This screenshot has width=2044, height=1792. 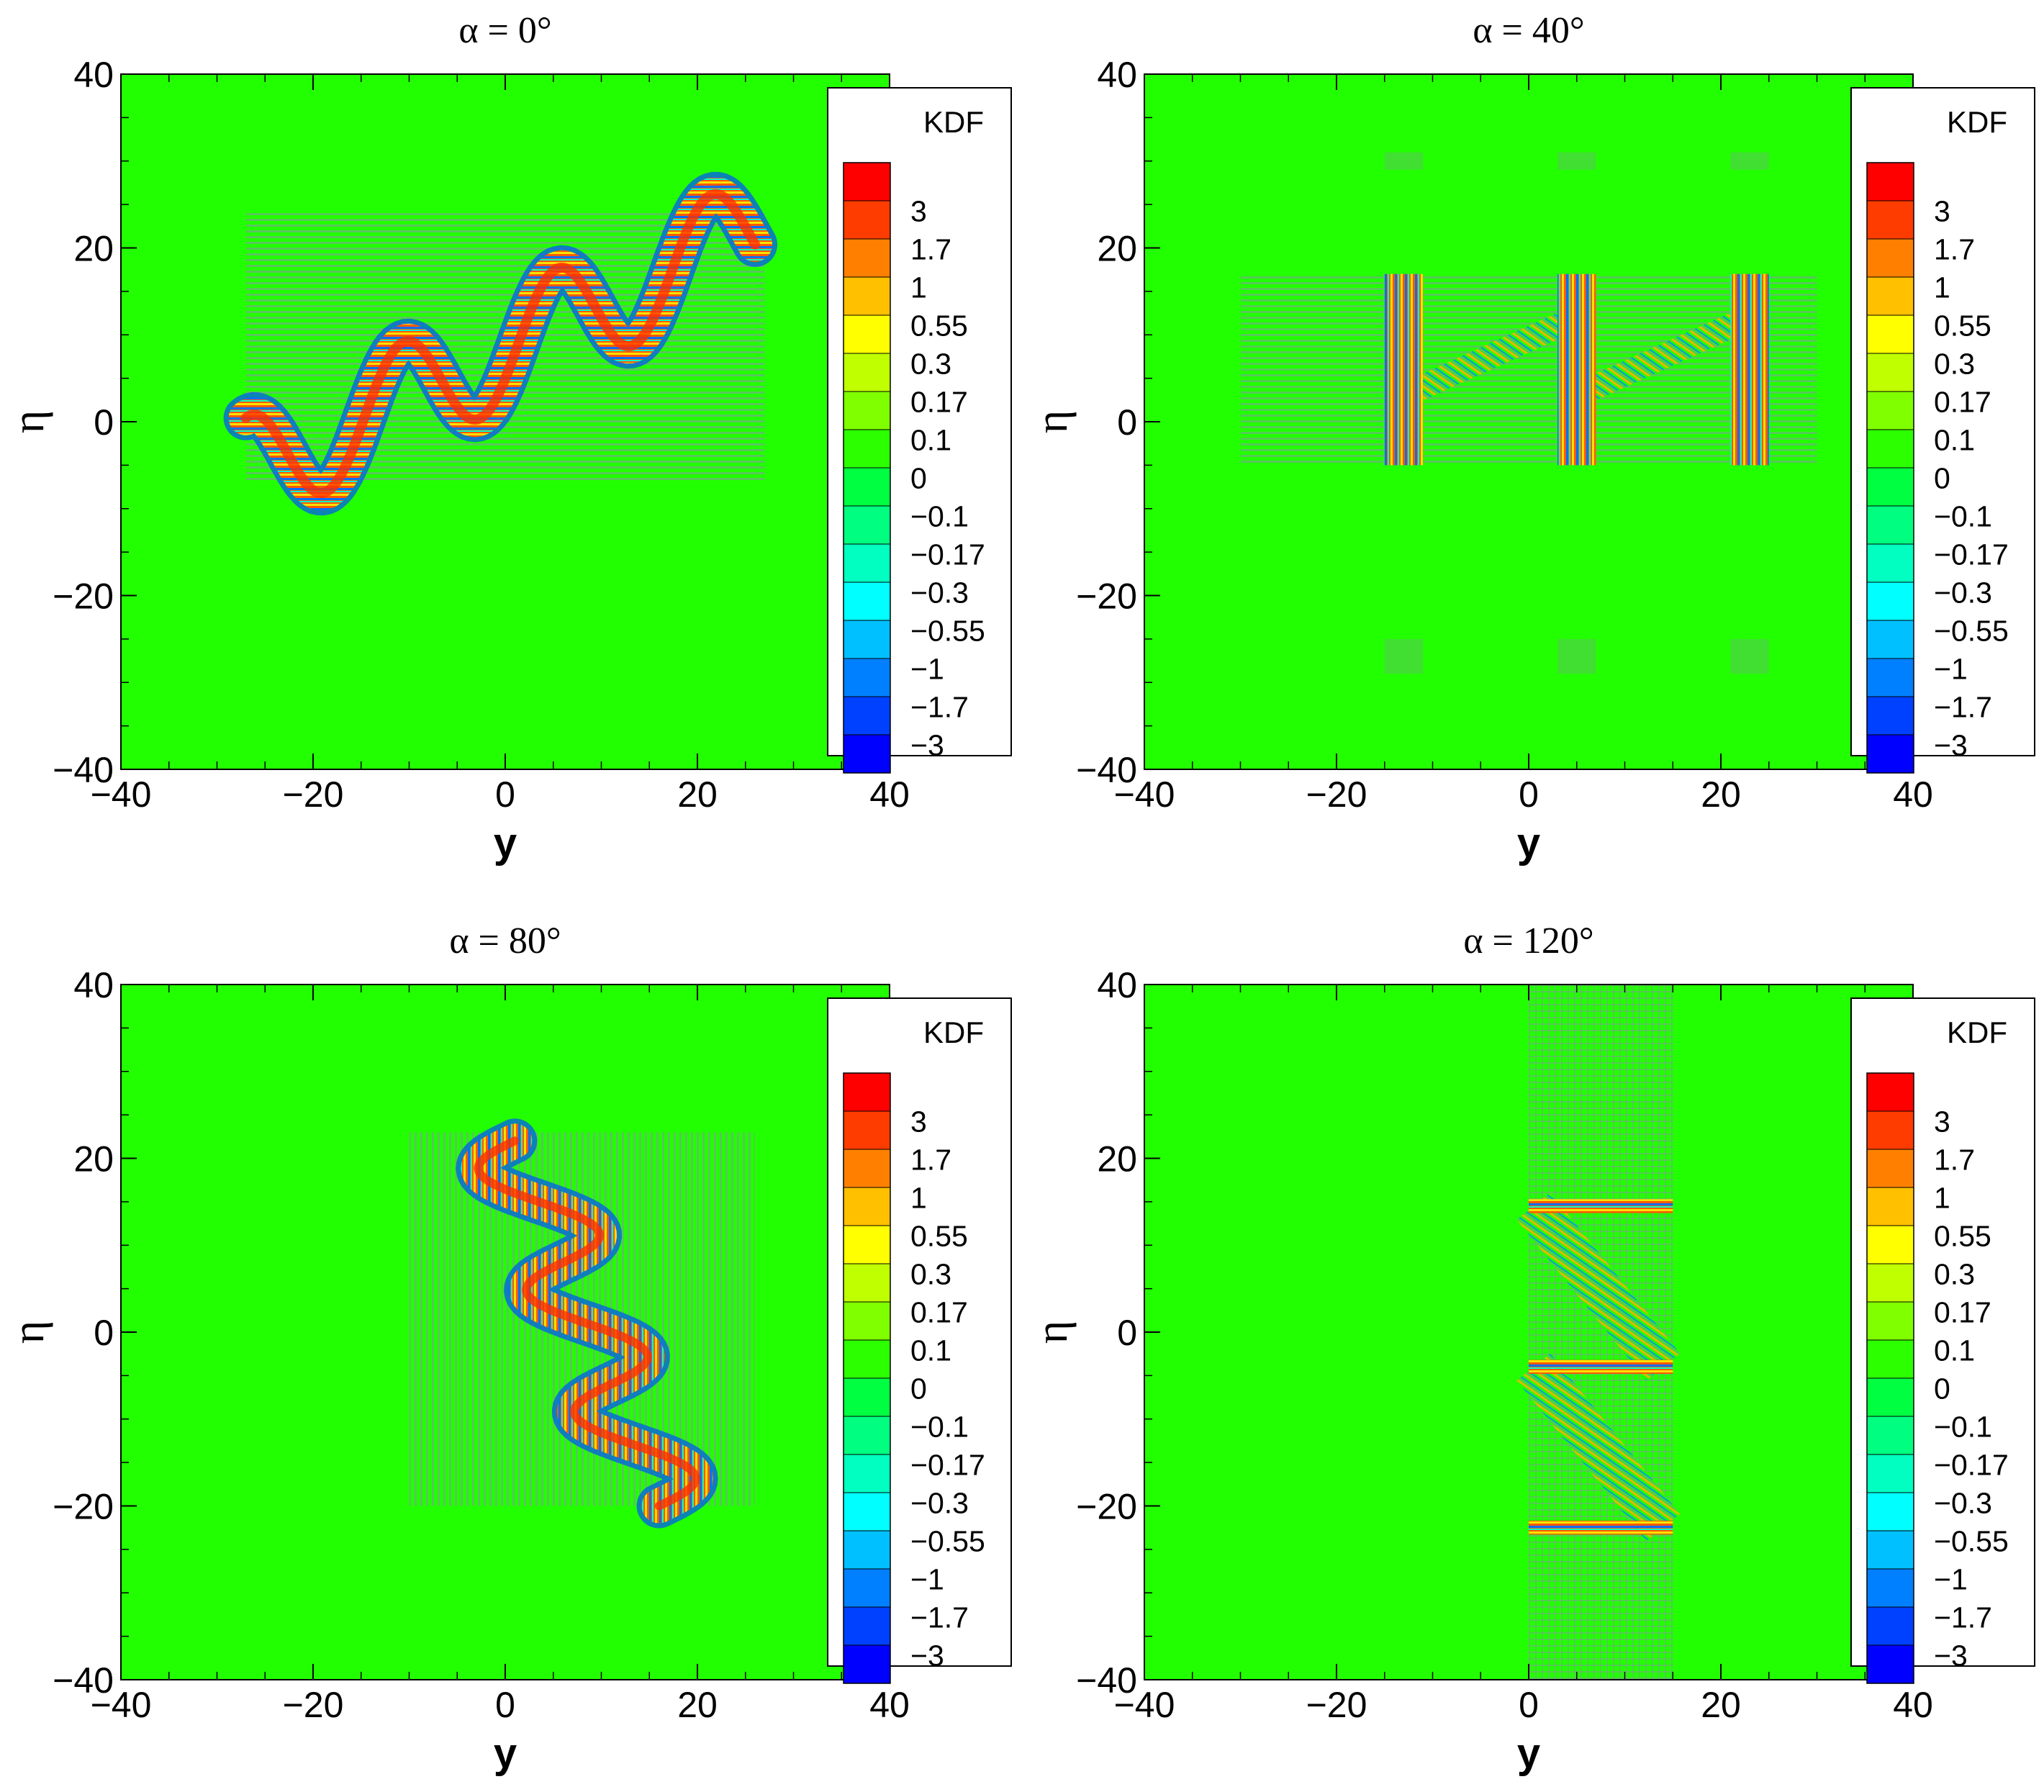 I want to click on panel-title: α = 0°, so click(x=505, y=30).